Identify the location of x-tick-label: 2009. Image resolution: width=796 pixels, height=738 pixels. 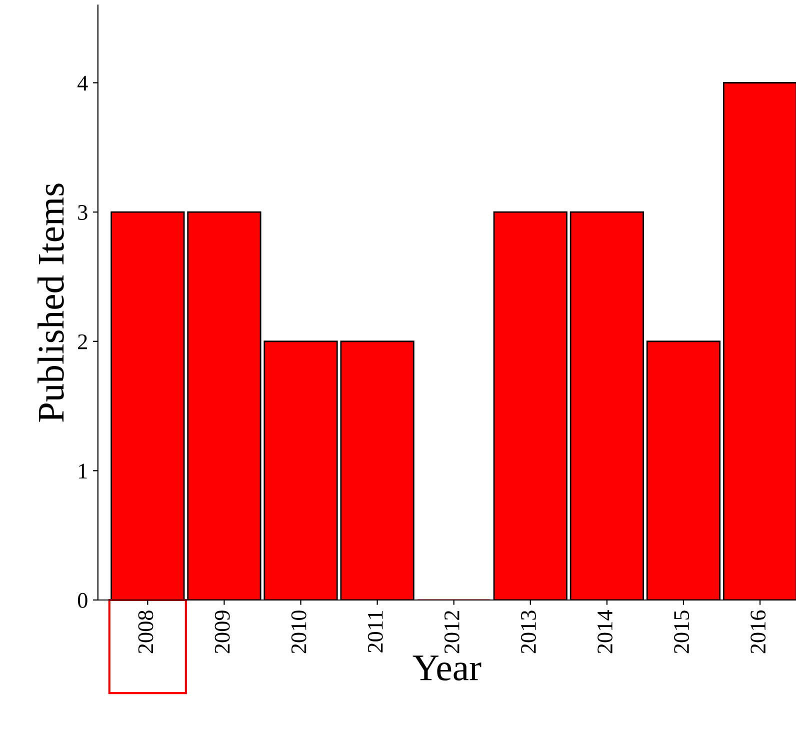
(222, 632).